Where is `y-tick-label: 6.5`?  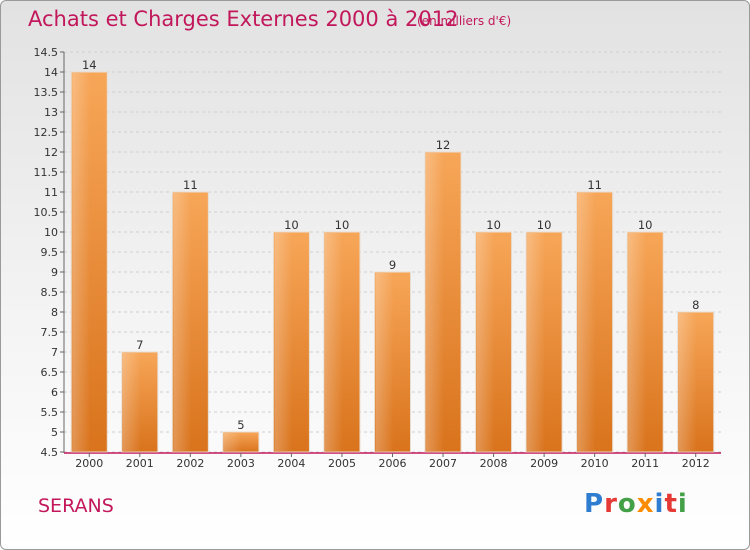
y-tick-label: 6.5 is located at coordinates (50, 372).